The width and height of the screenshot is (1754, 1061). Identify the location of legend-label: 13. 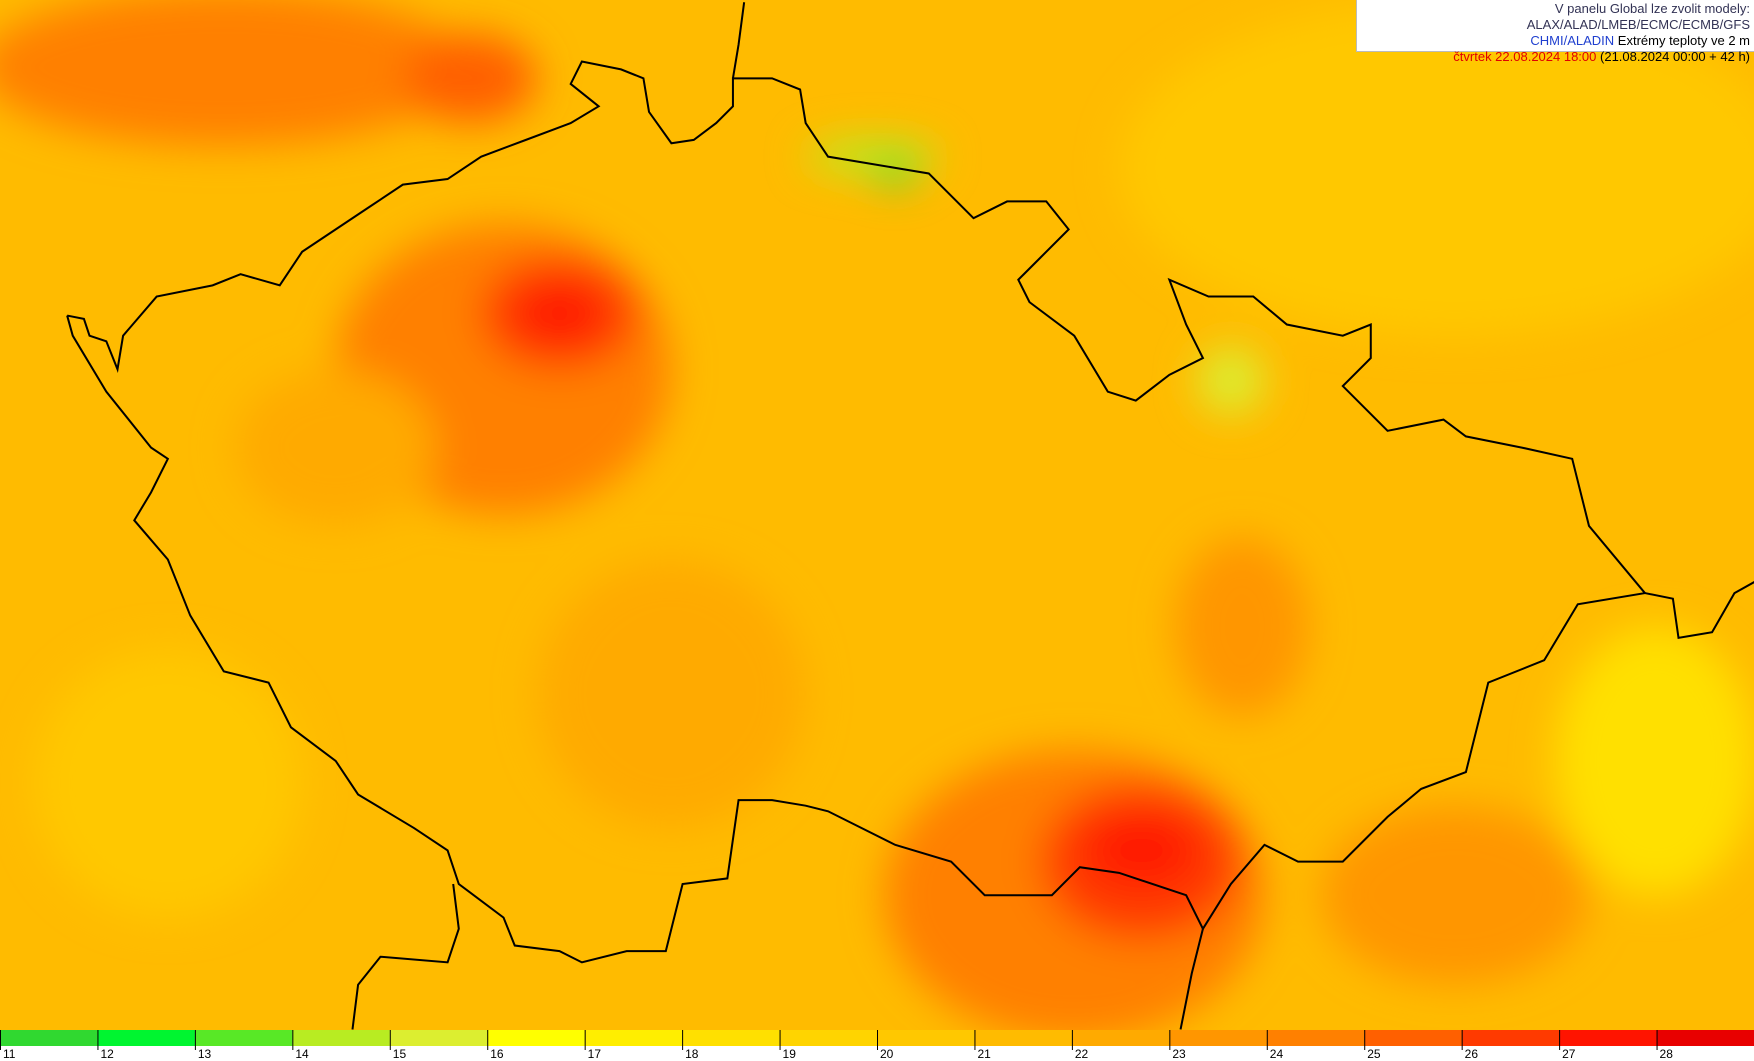
(205, 1054).